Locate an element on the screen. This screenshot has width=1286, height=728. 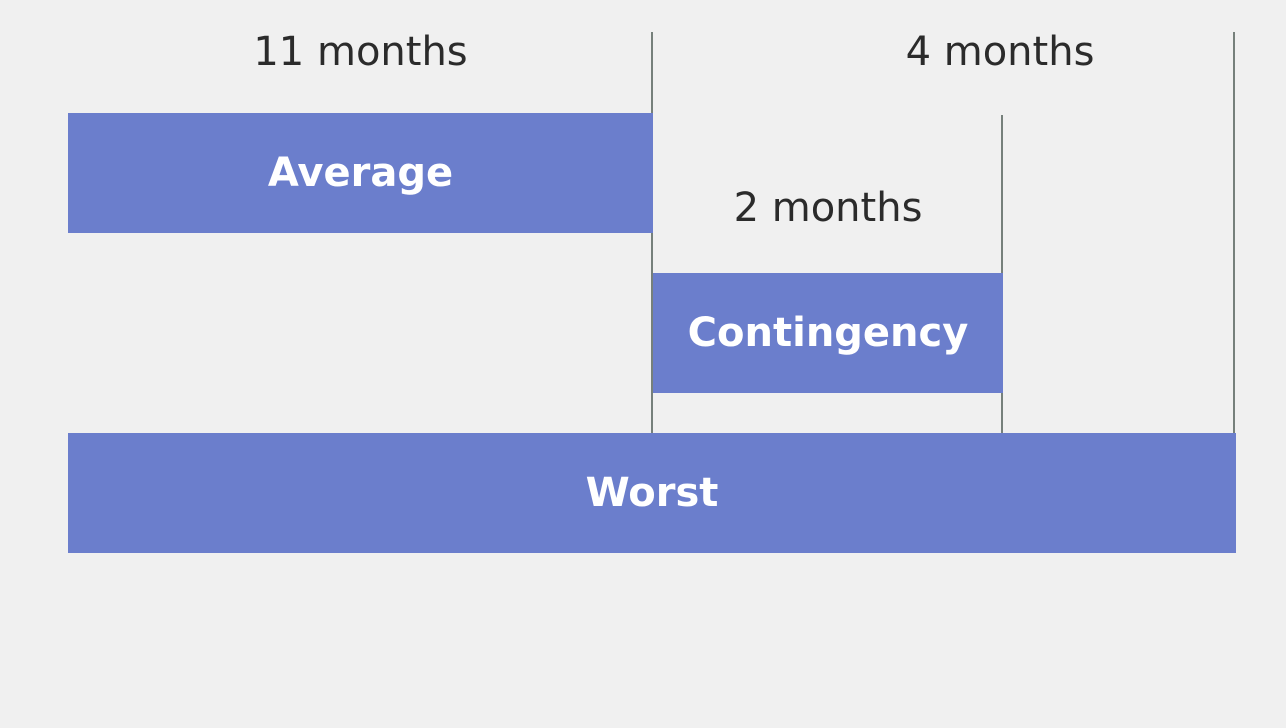
divider-average-end is located at coordinates (652, 233).